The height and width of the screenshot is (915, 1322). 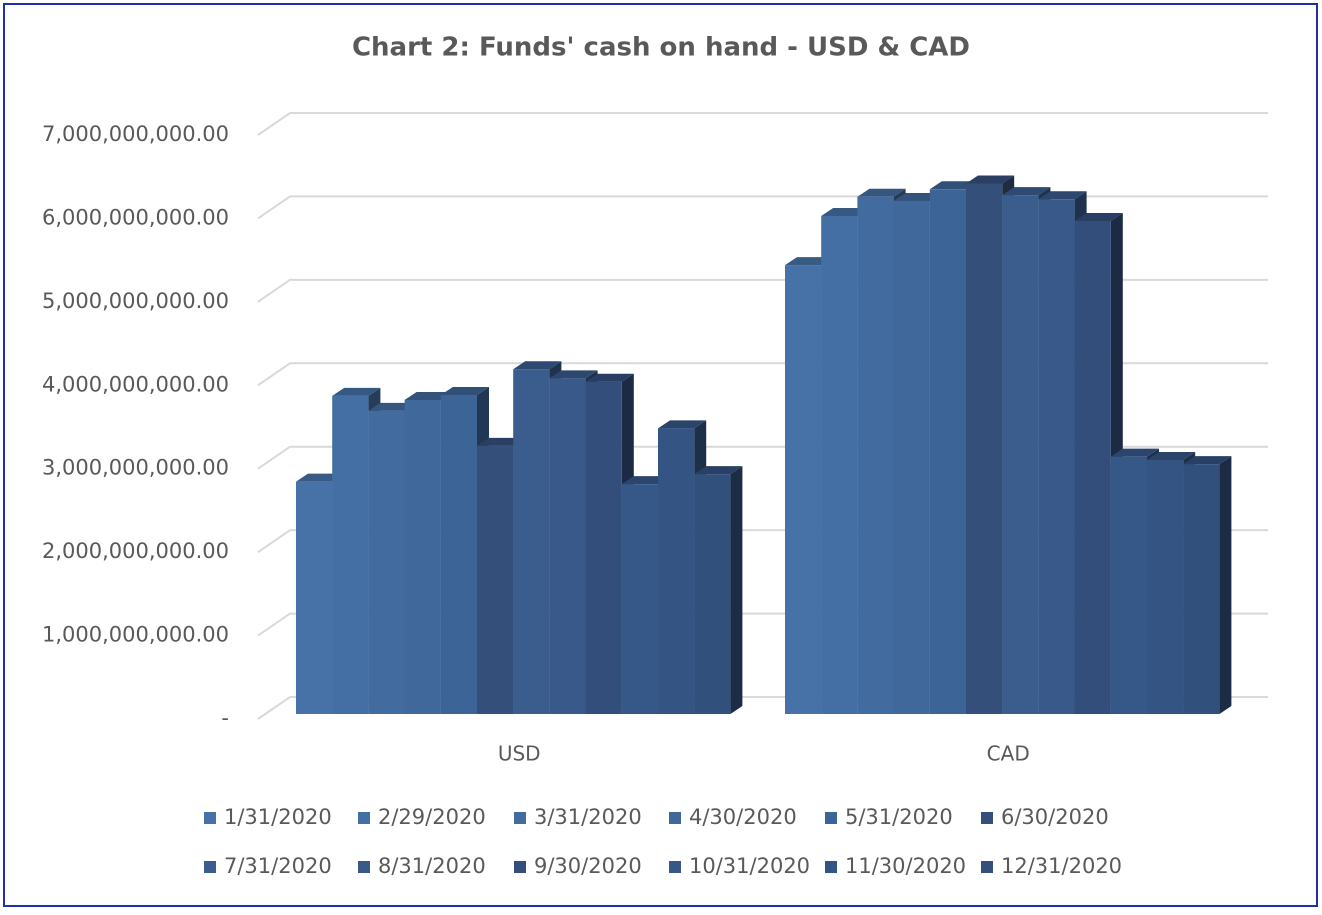 What do you see at coordinates (278, 866) in the screenshot?
I see `legend-label: 7/31/2020` at bounding box center [278, 866].